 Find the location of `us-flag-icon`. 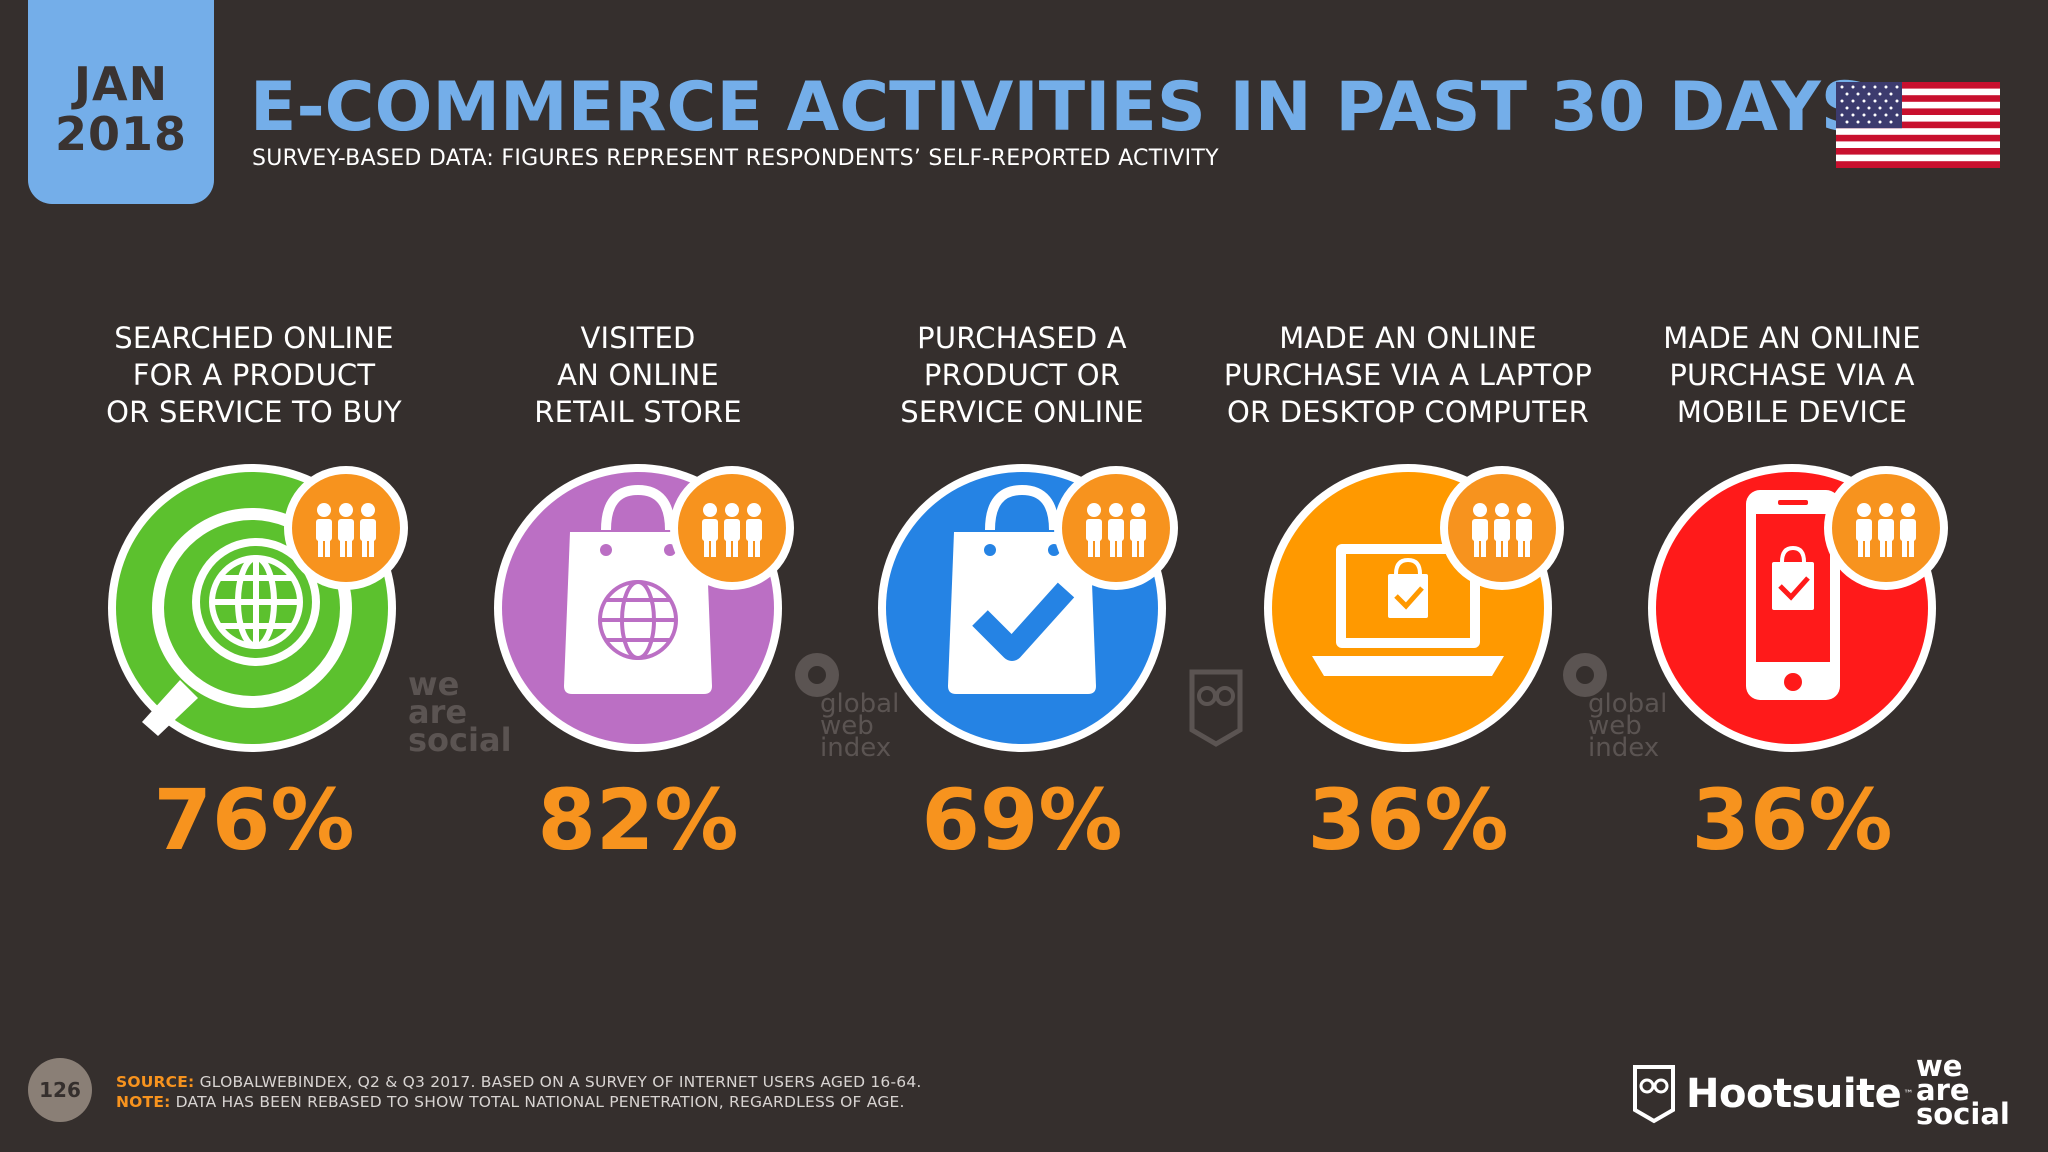

us-flag-icon is located at coordinates (1918, 125).